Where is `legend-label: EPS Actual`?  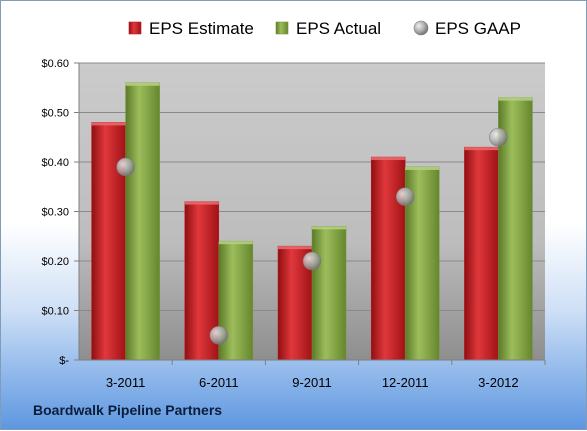 legend-label: EPS Actual is located at coordinates (338, 28).